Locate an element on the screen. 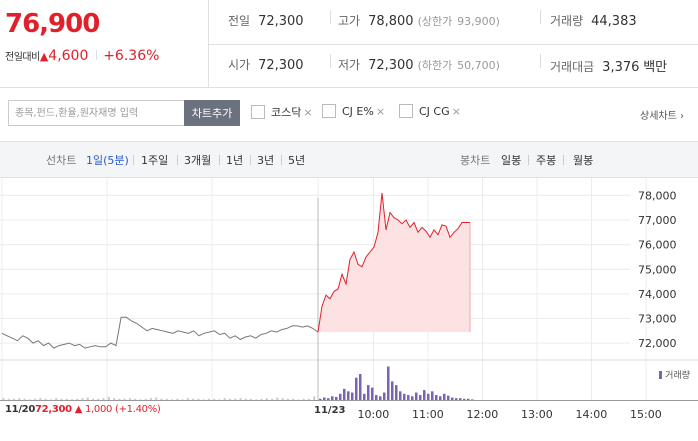 The width and height of the screenshot is (698, 441). tab-weekly-candle: 주봉 is located at coordinates (546, 160).